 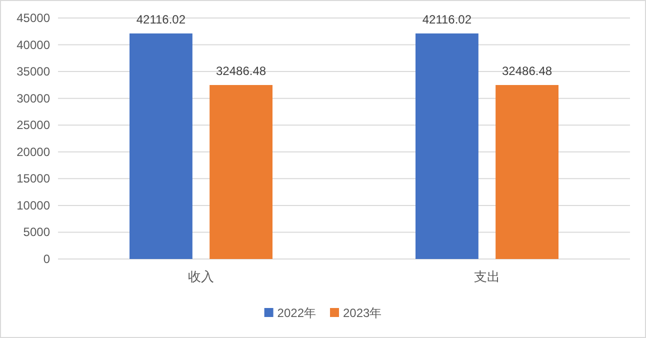 I want to click on y-tick-label: 15000, so click(x=33, y=179).